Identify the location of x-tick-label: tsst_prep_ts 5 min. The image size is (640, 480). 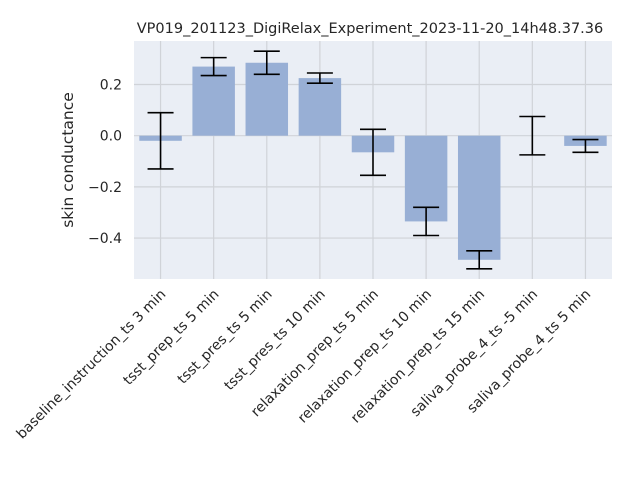
(171, 338).